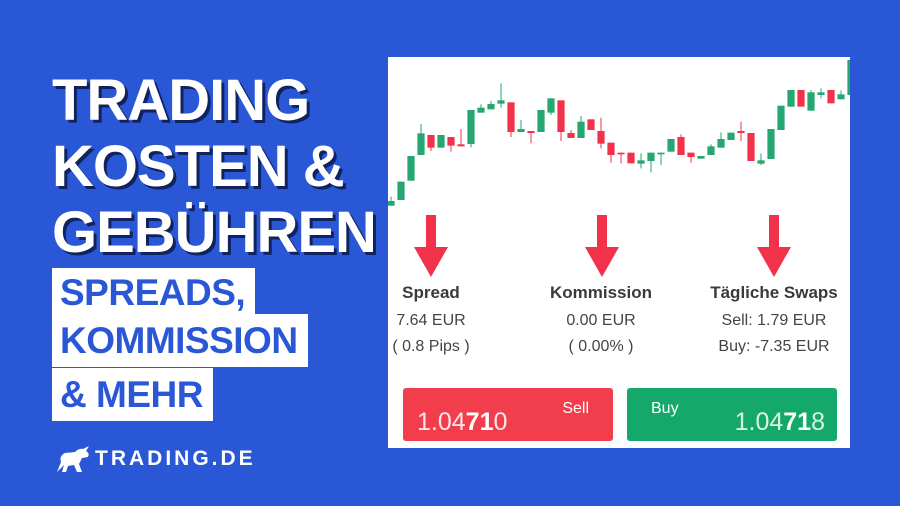 This screenshot has width=900, height=506. I want to click on subtitle-mehr: & MEHR, so click(132, 394).